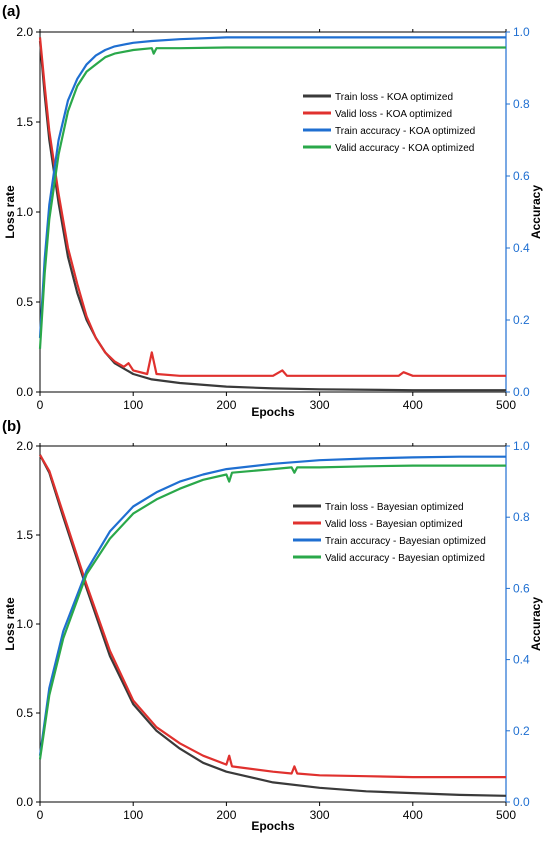 Image resolution: width=550 pixels, height=845 pixels. What do you see at coordinates (394, 524) in the screenshot?
I see `legend-label-1: Valid loss - Bayesian optimized` at bounding box center [394, 524].